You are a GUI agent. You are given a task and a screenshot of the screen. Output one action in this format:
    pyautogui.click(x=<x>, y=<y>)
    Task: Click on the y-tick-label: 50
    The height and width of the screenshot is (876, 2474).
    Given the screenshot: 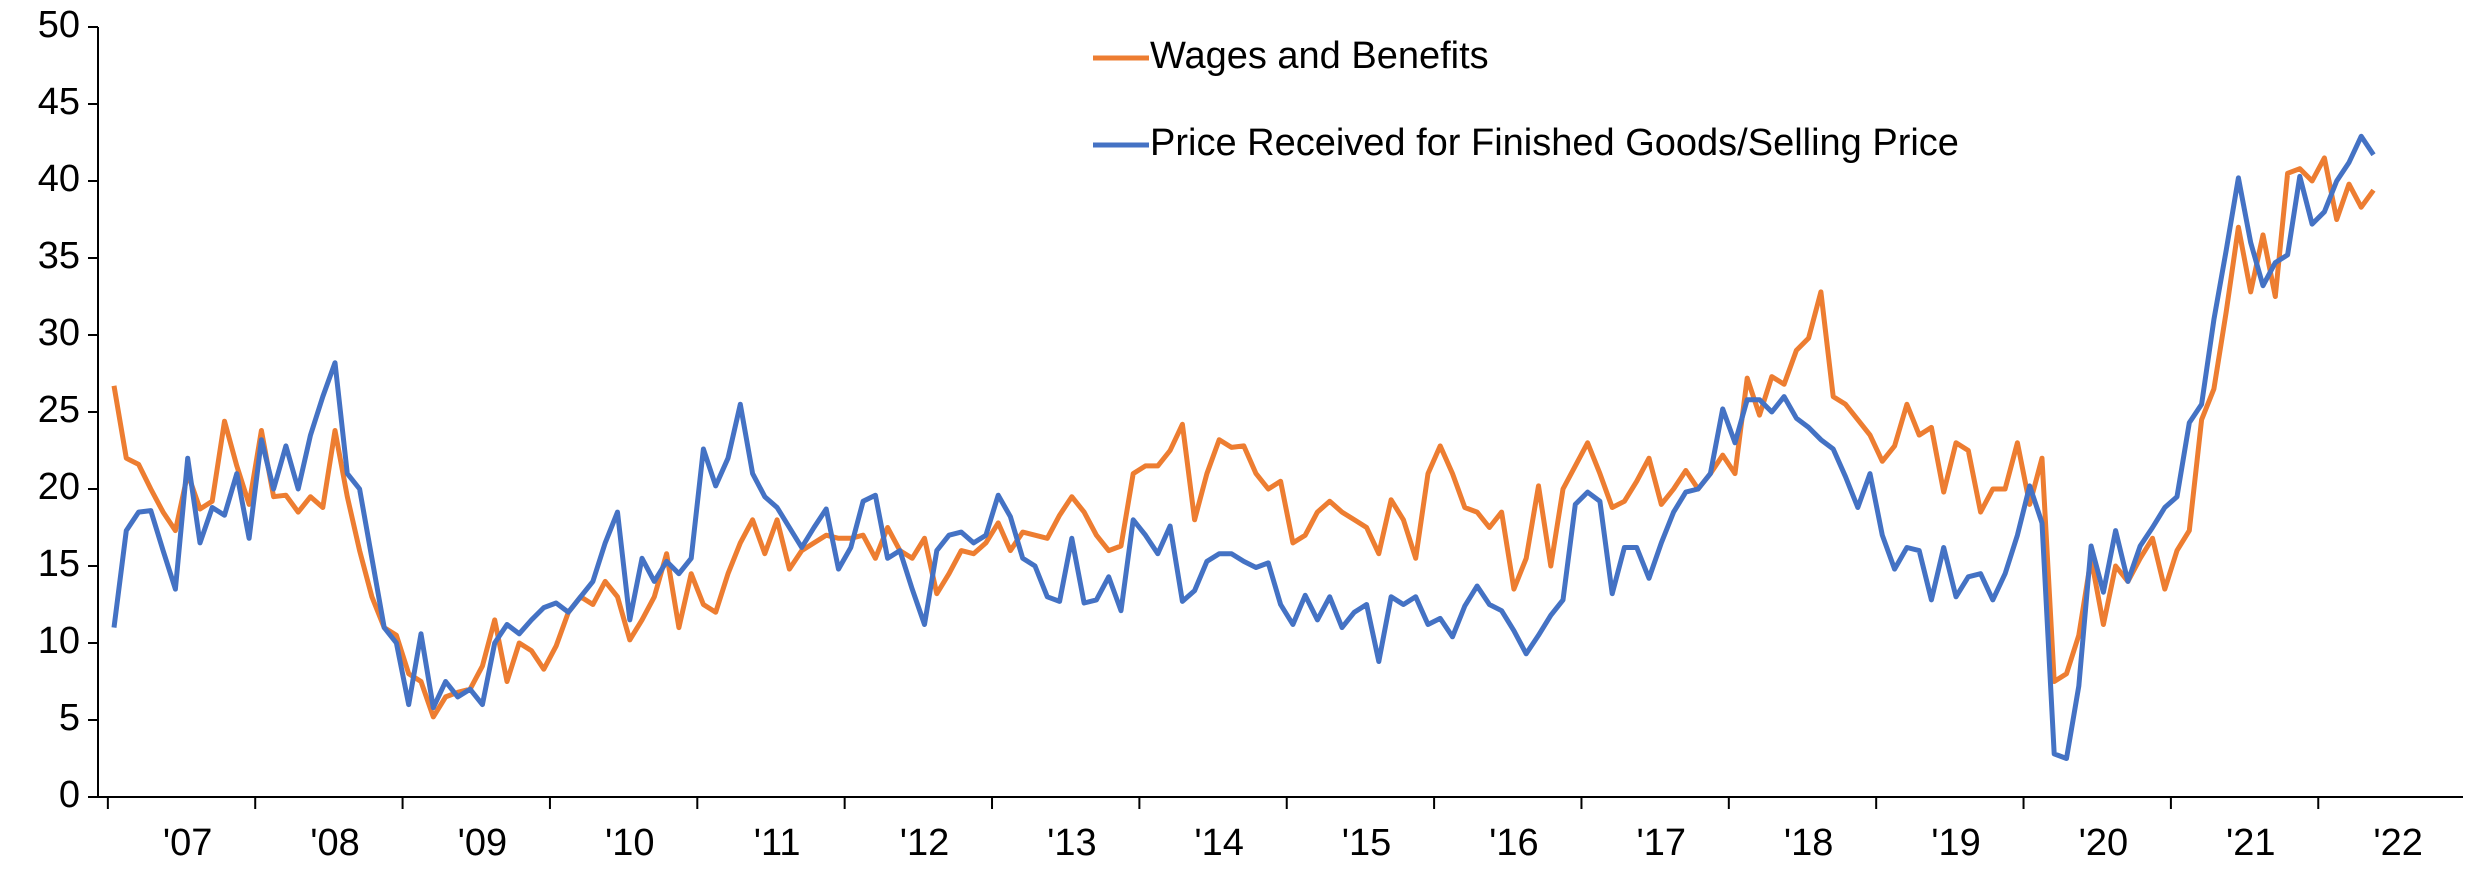 What is the action you would take?
    pyautogui.click(x=59, y=25)
    